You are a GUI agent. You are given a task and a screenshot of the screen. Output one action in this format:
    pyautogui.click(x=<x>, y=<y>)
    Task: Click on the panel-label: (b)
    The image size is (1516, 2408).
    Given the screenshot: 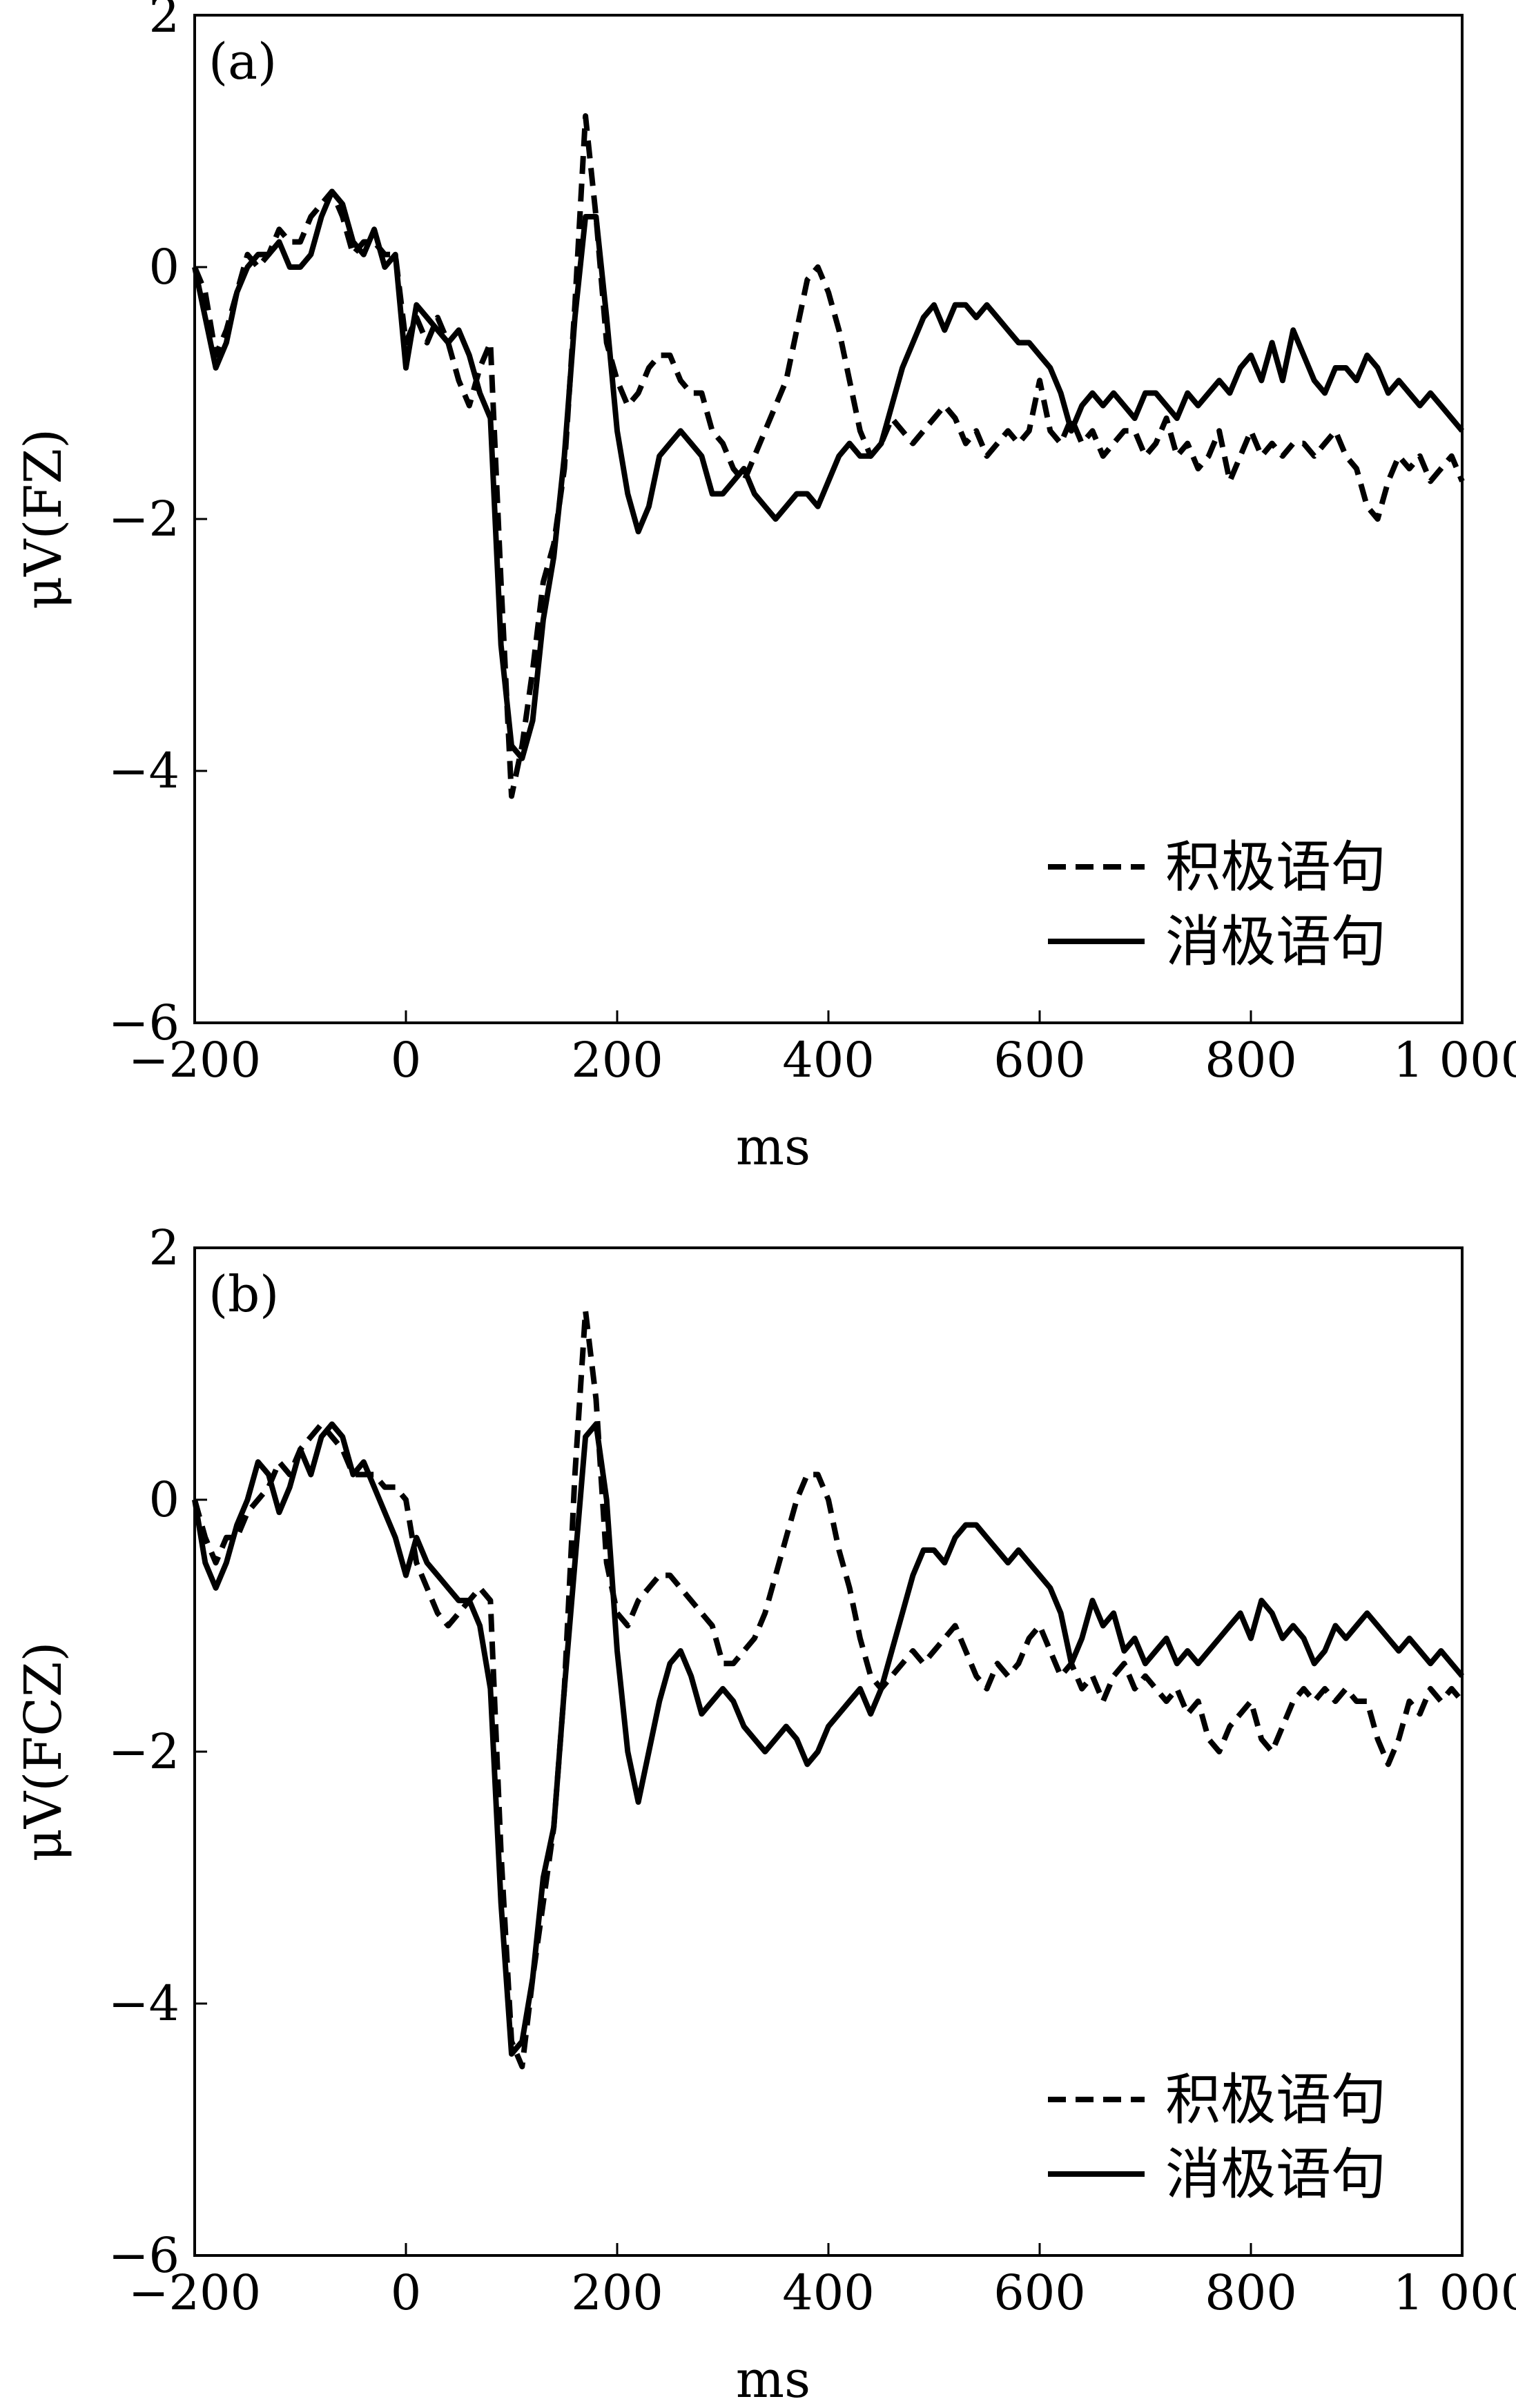 What is the action you would take?
    pyautogui.click(x=244, y=1294)
    